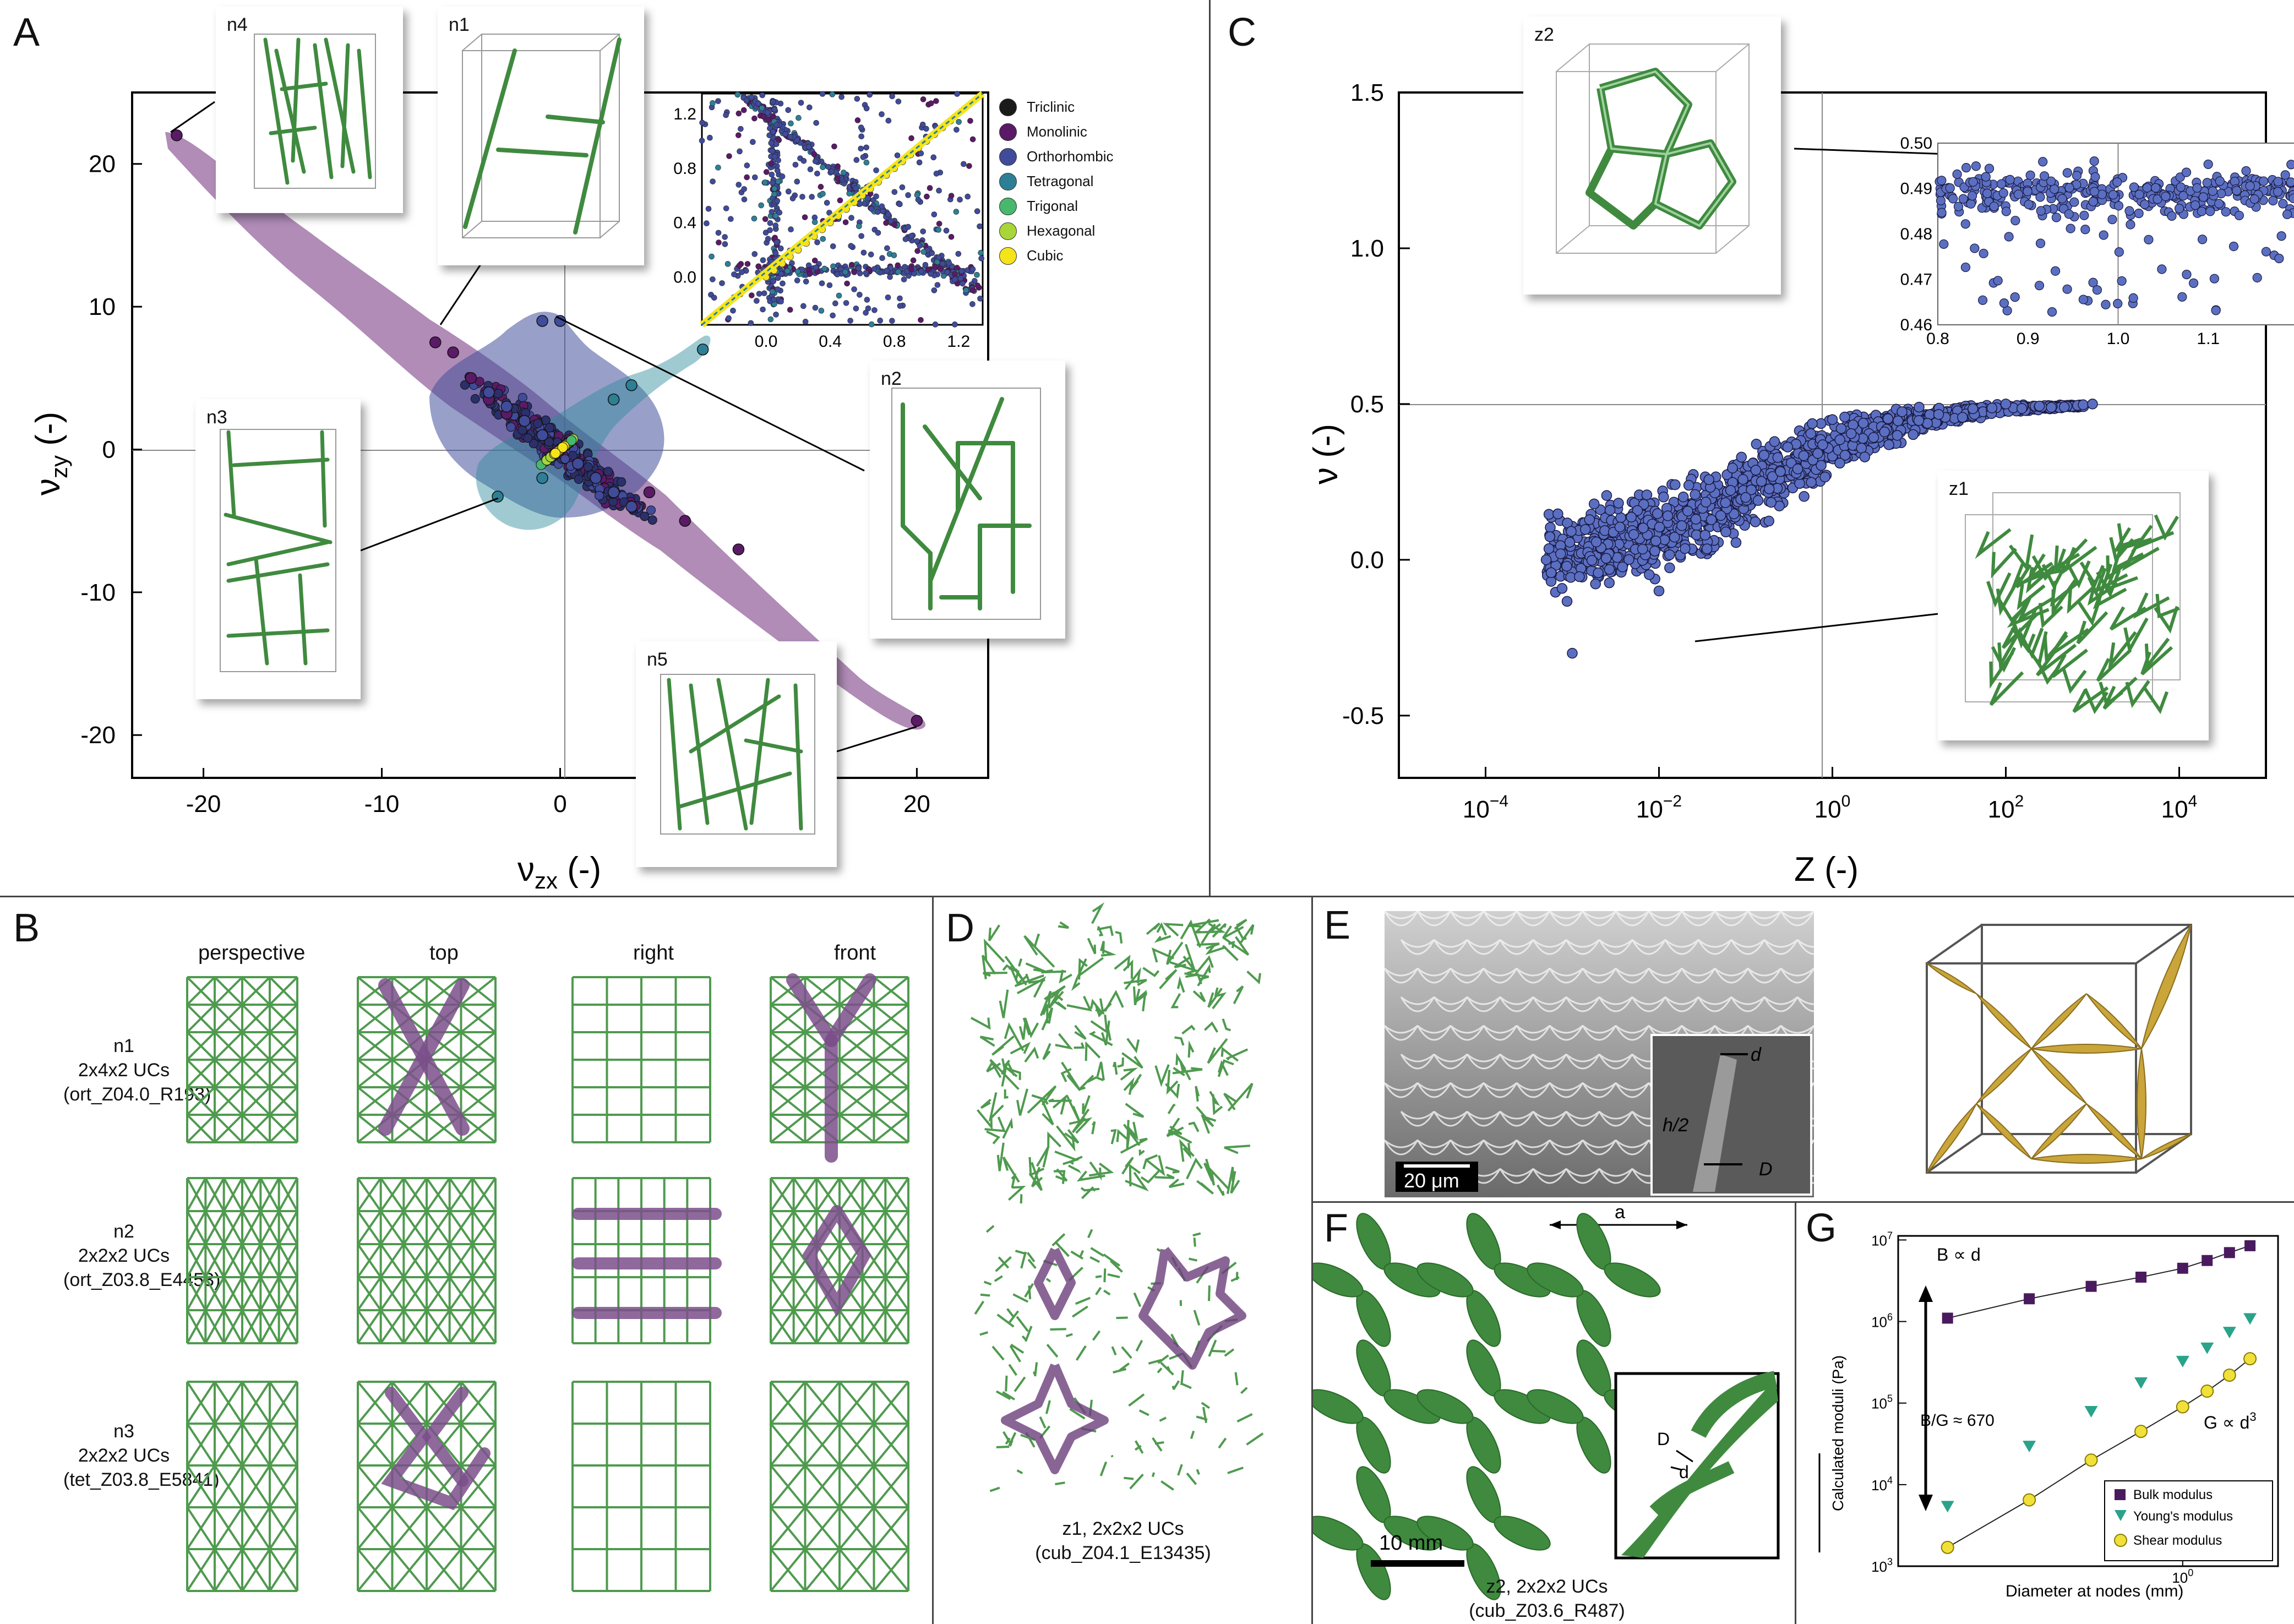 Image resolution: width=2294 pixels, height=1624 pixels. Describe the element at coordinates (2231, 1421) in the screenshot. I see `svg-text: G ∝ d3` at that location.